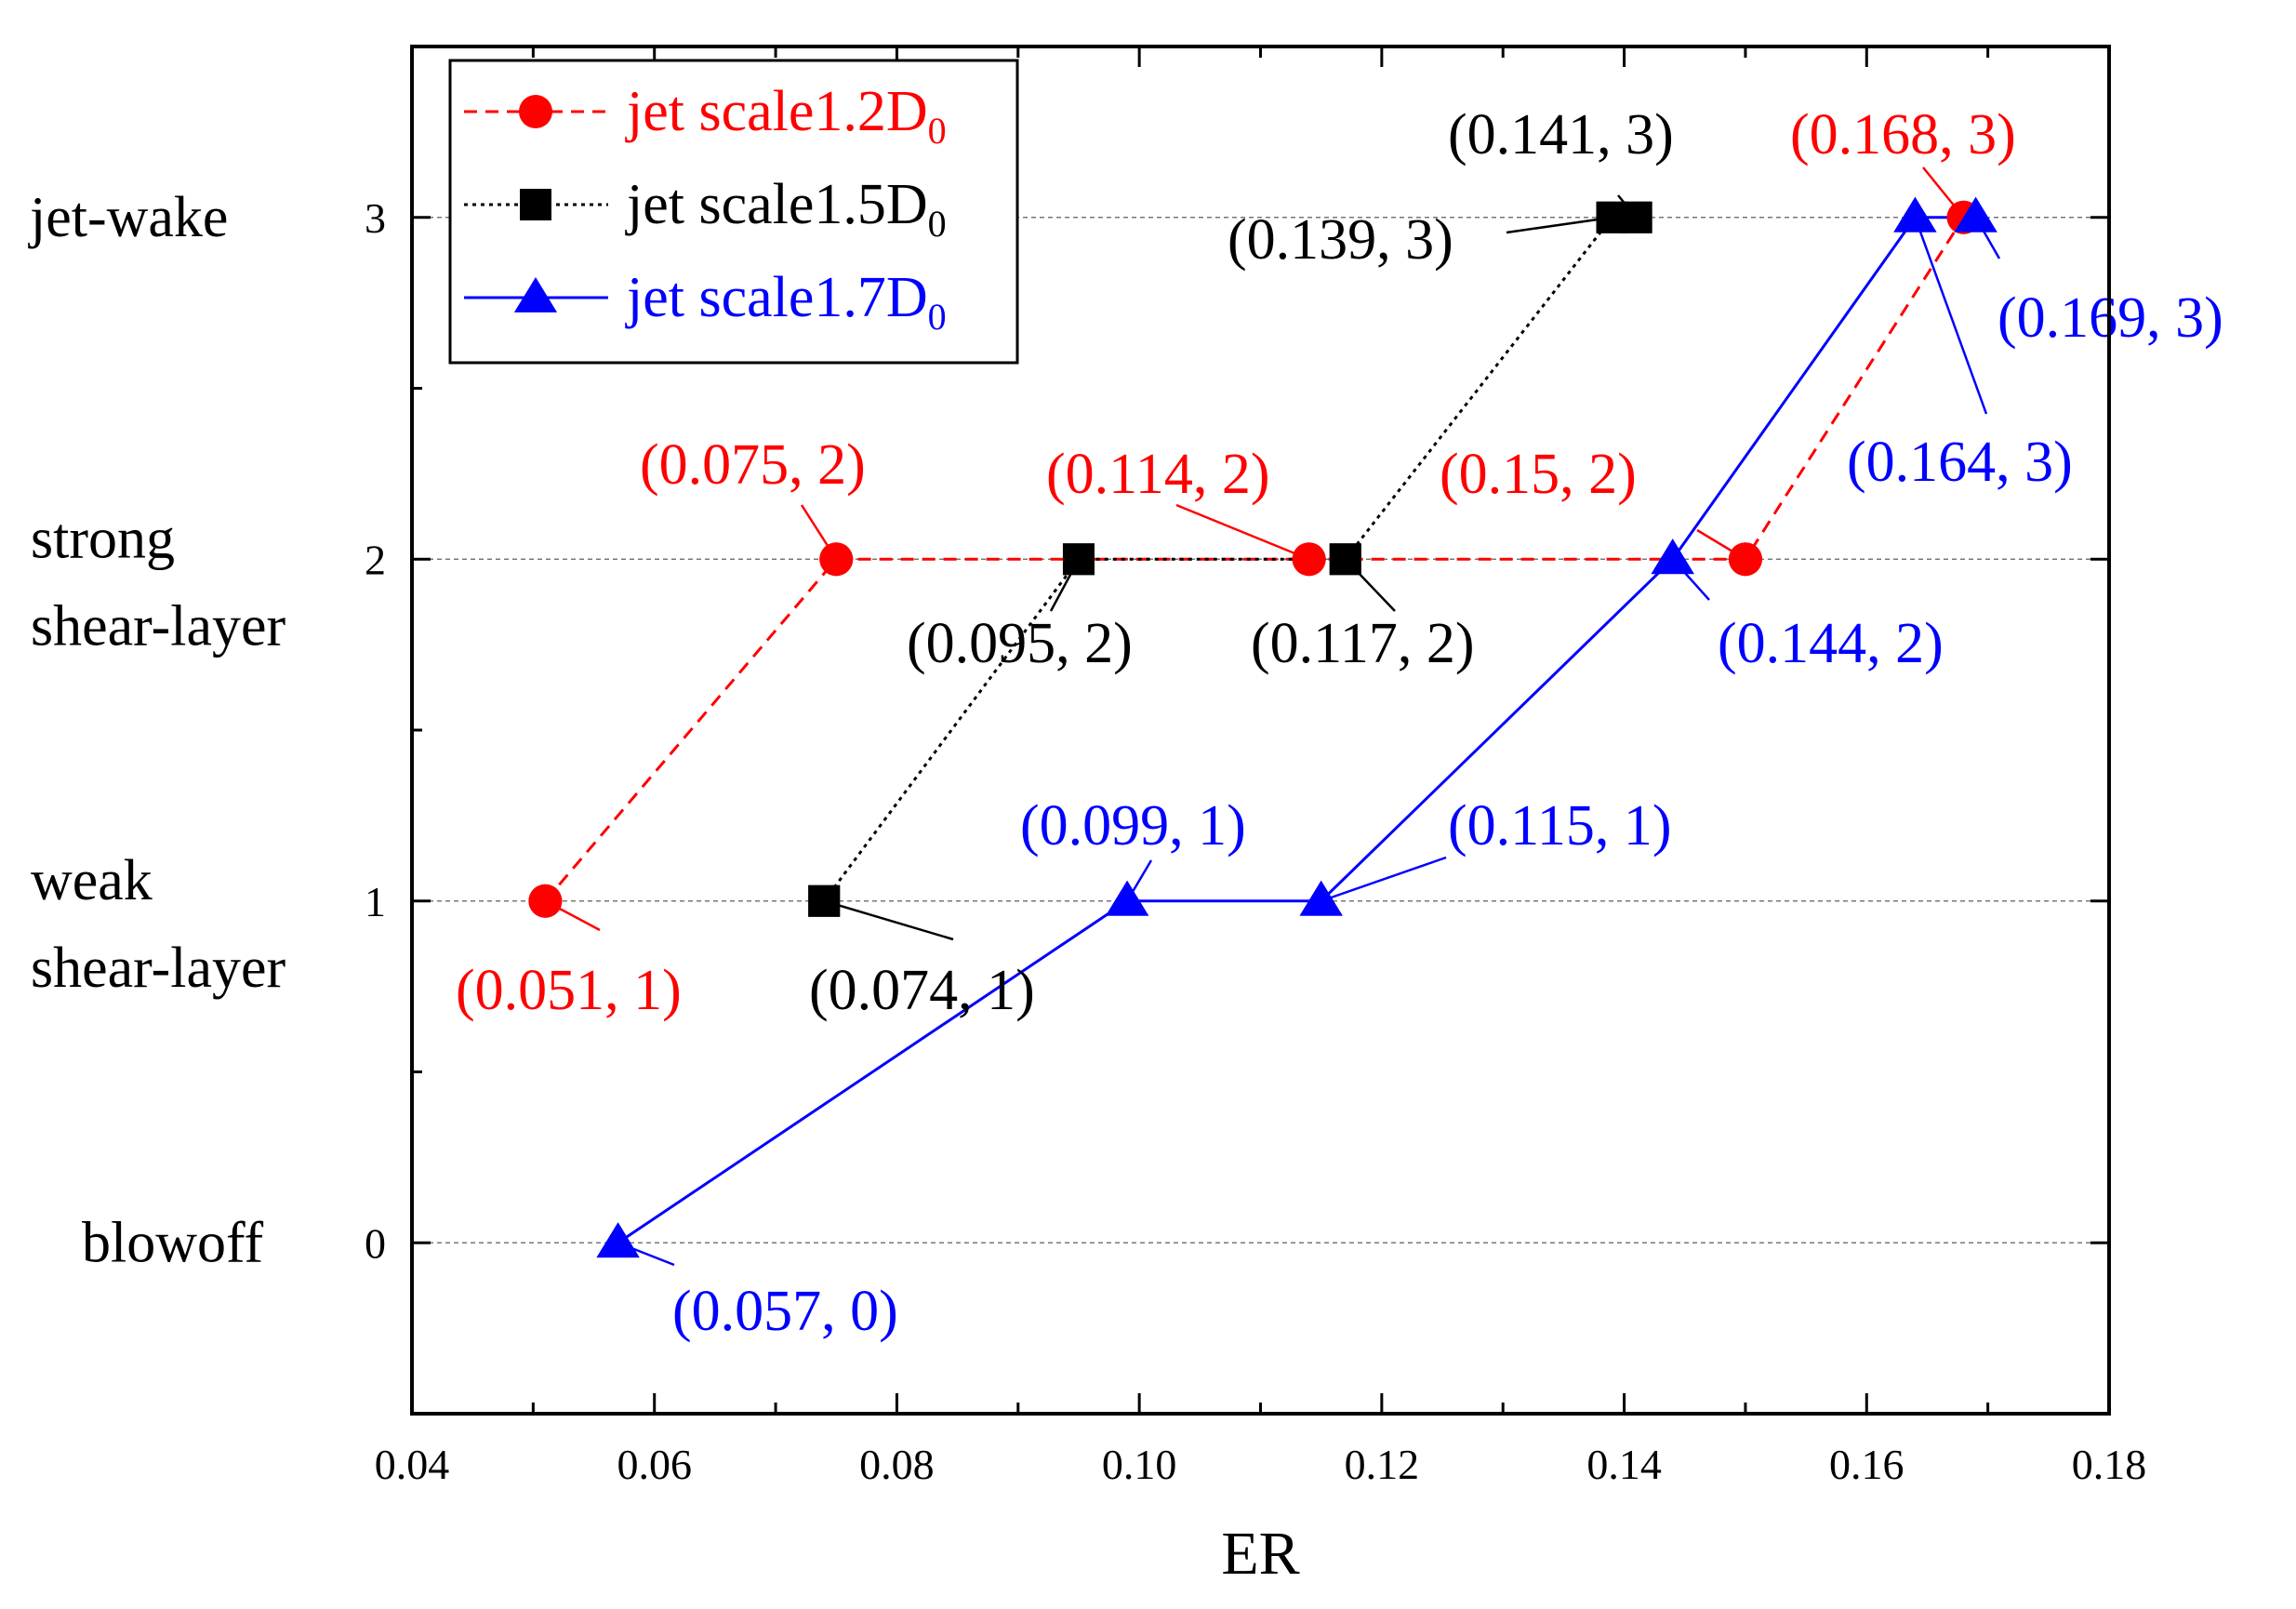  Describe the element at coordinates (1382, 1464) in the screenshot. I see `x-tick-label: 0.12` at that location.